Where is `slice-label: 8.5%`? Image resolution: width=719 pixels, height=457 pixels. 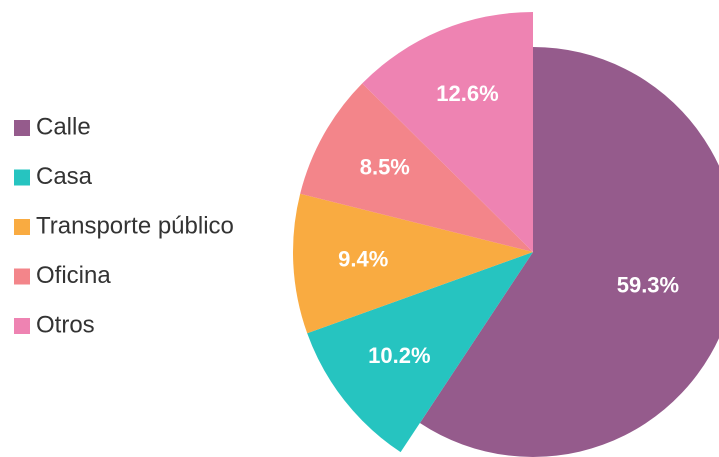 slice-label: 8.5% is located at coordinates (385, 167).